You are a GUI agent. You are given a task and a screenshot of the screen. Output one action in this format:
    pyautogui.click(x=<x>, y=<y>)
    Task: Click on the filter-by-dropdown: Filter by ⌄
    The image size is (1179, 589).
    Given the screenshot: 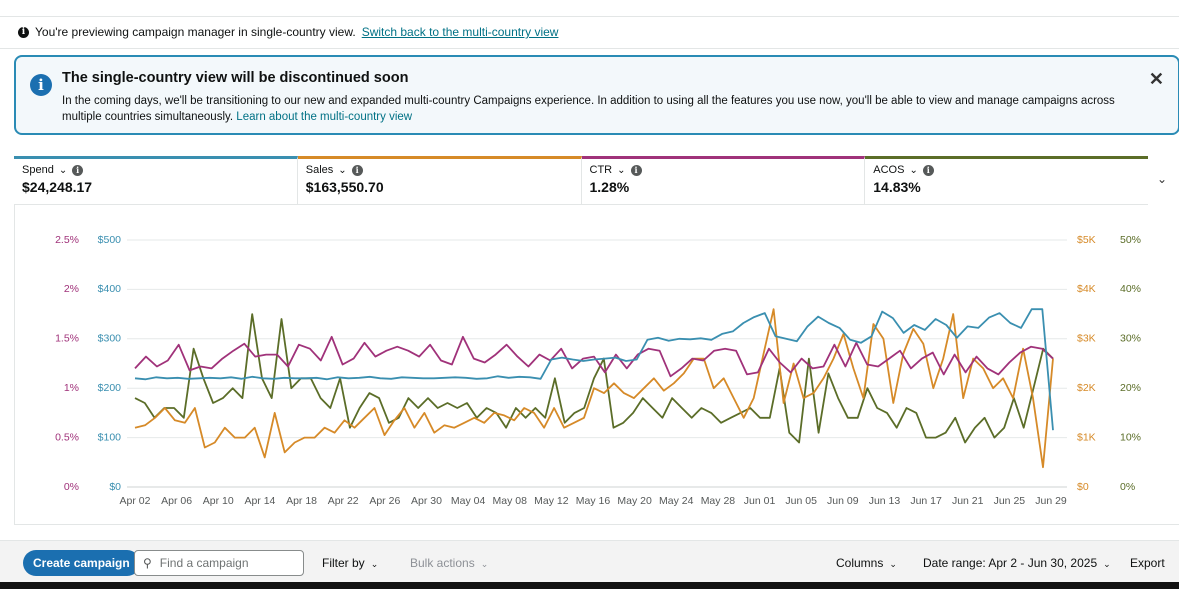 What is the action you would take?
    pyautogui.click(x=350, y=563)
    